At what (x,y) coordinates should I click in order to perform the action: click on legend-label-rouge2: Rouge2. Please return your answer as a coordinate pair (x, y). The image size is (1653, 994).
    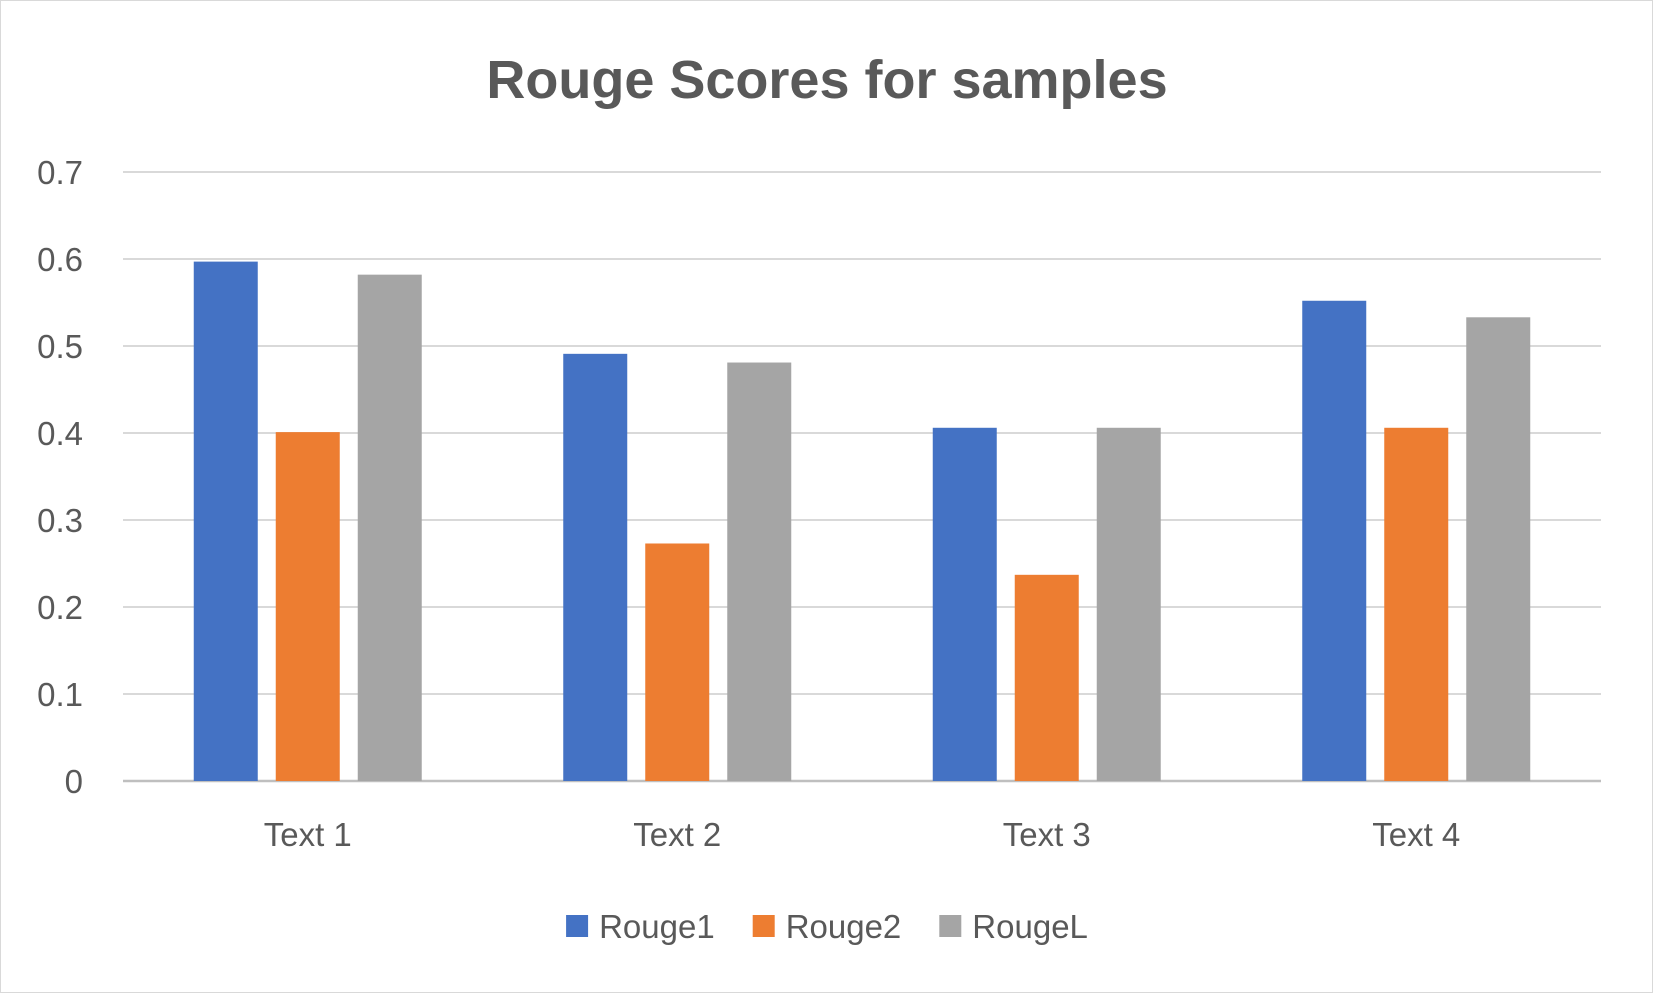
    Looking at the image, I should click on (844, 926).